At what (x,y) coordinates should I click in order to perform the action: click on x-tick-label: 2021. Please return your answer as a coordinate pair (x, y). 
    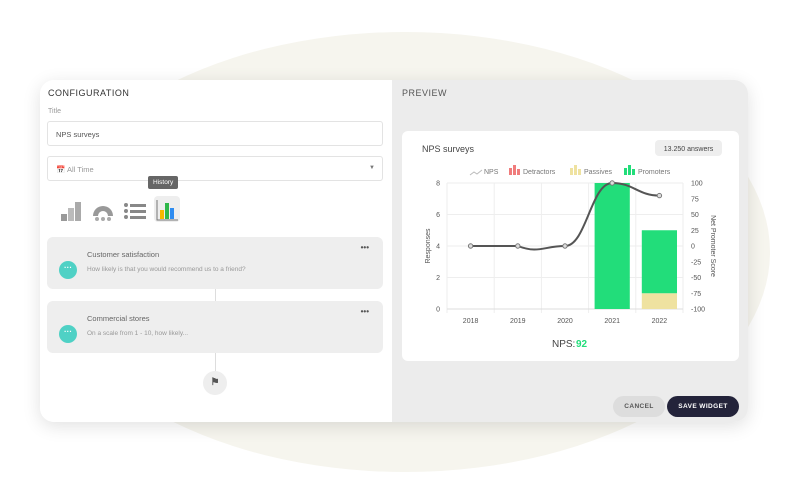
    Looking at the image, I should click on (612, 321).